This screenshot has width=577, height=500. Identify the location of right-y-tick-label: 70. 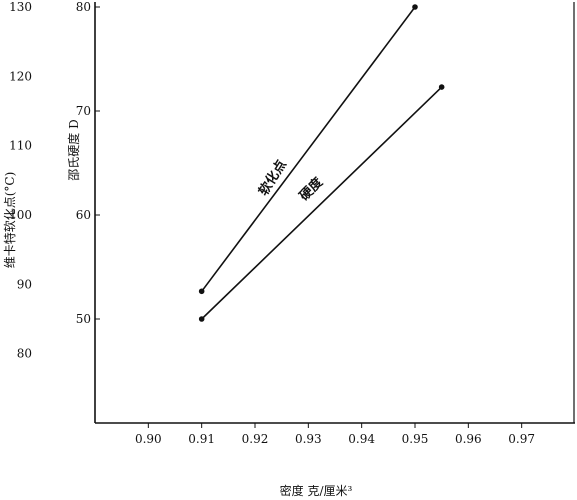
(83, 111).